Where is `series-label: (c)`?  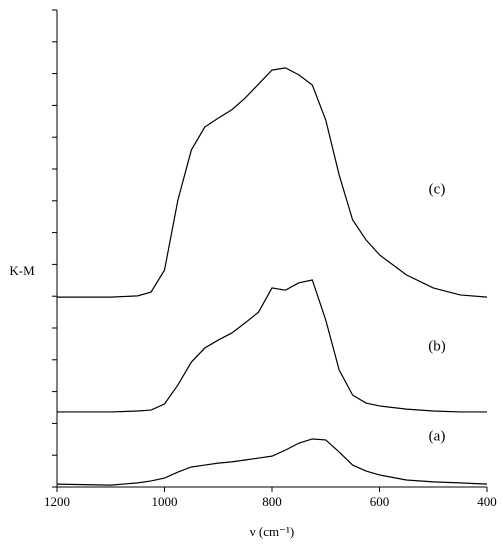 series-label: (c) is located at coordinates (437, 190).